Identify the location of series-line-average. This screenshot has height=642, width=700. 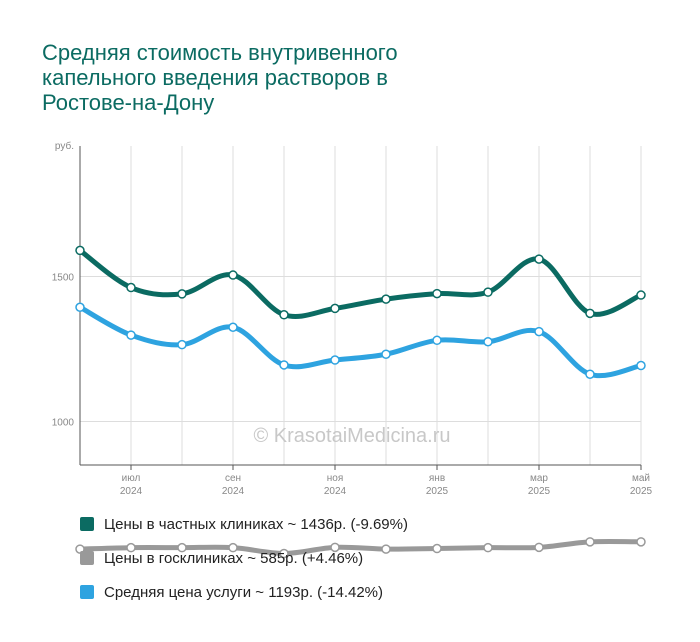
(360, 341).